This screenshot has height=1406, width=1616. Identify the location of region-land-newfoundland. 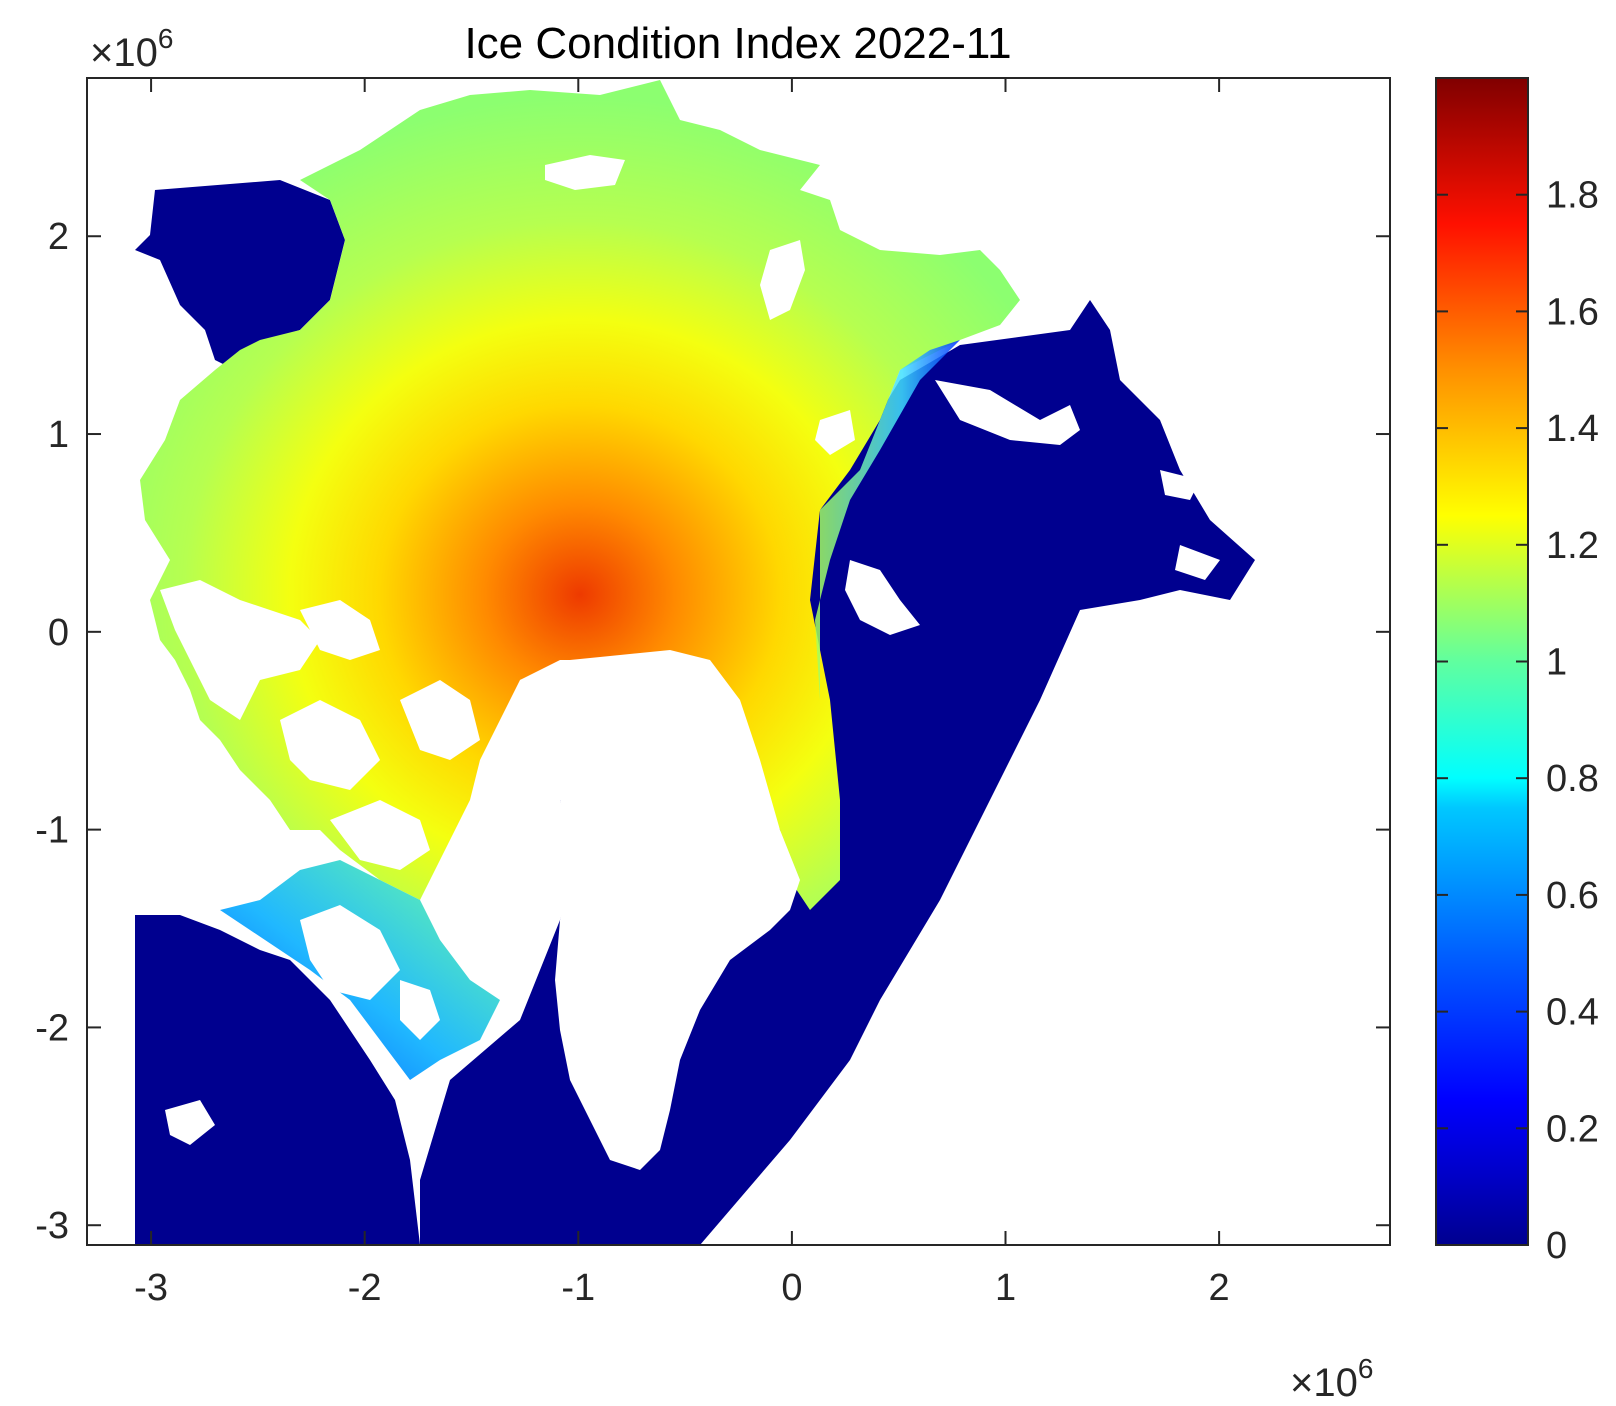
(190, 1122).